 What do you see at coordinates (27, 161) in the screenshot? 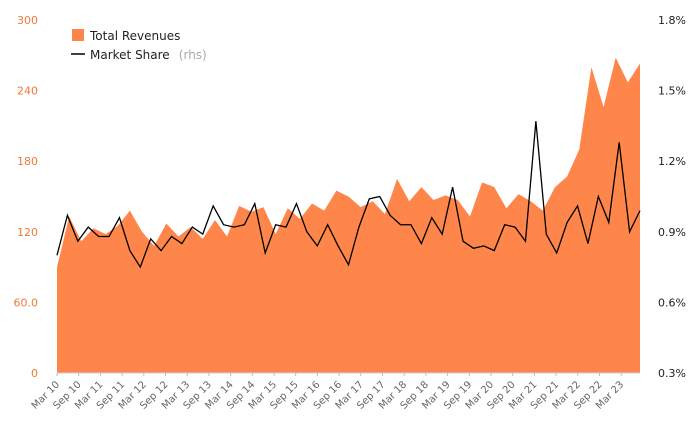
I see `left-tick-label: 180` at bounding box center [27, 161].